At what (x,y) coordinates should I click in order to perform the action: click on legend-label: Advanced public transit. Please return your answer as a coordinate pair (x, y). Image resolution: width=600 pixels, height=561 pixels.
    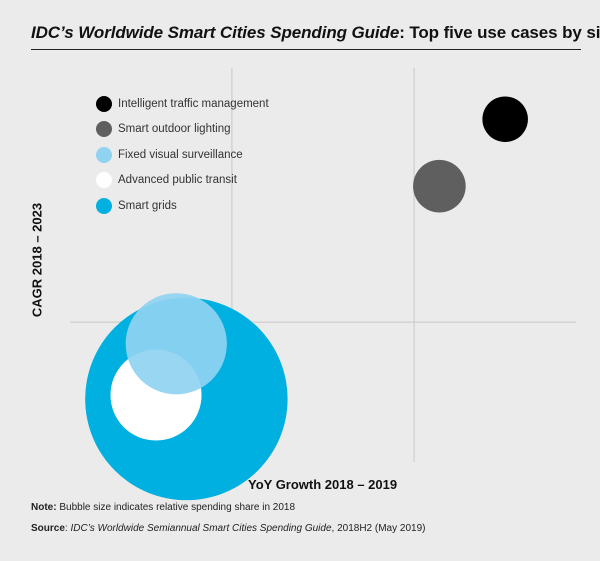
    Looking at the image, I should click on (177, 180).